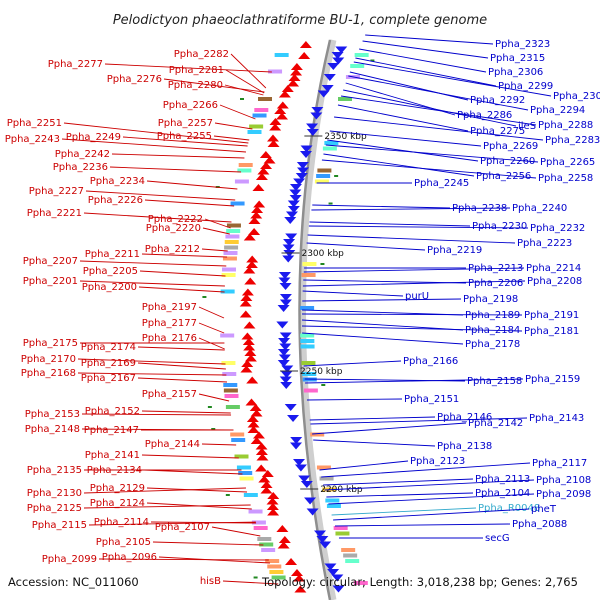  What do you see at coordinates (109, 287) in the screenshot?
I see `left-gene-label: Ppha_2200` at bounding box center [109, 287].